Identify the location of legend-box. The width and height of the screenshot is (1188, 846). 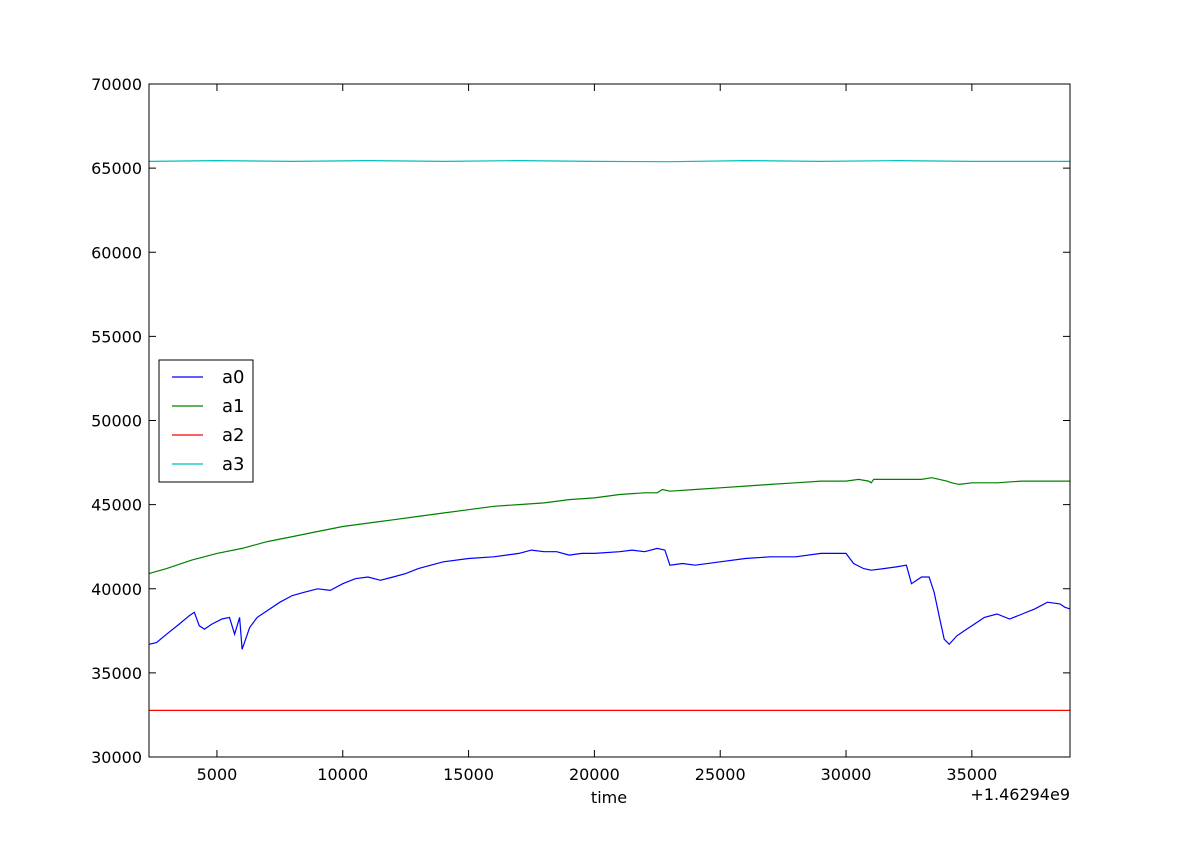
(206, 421).